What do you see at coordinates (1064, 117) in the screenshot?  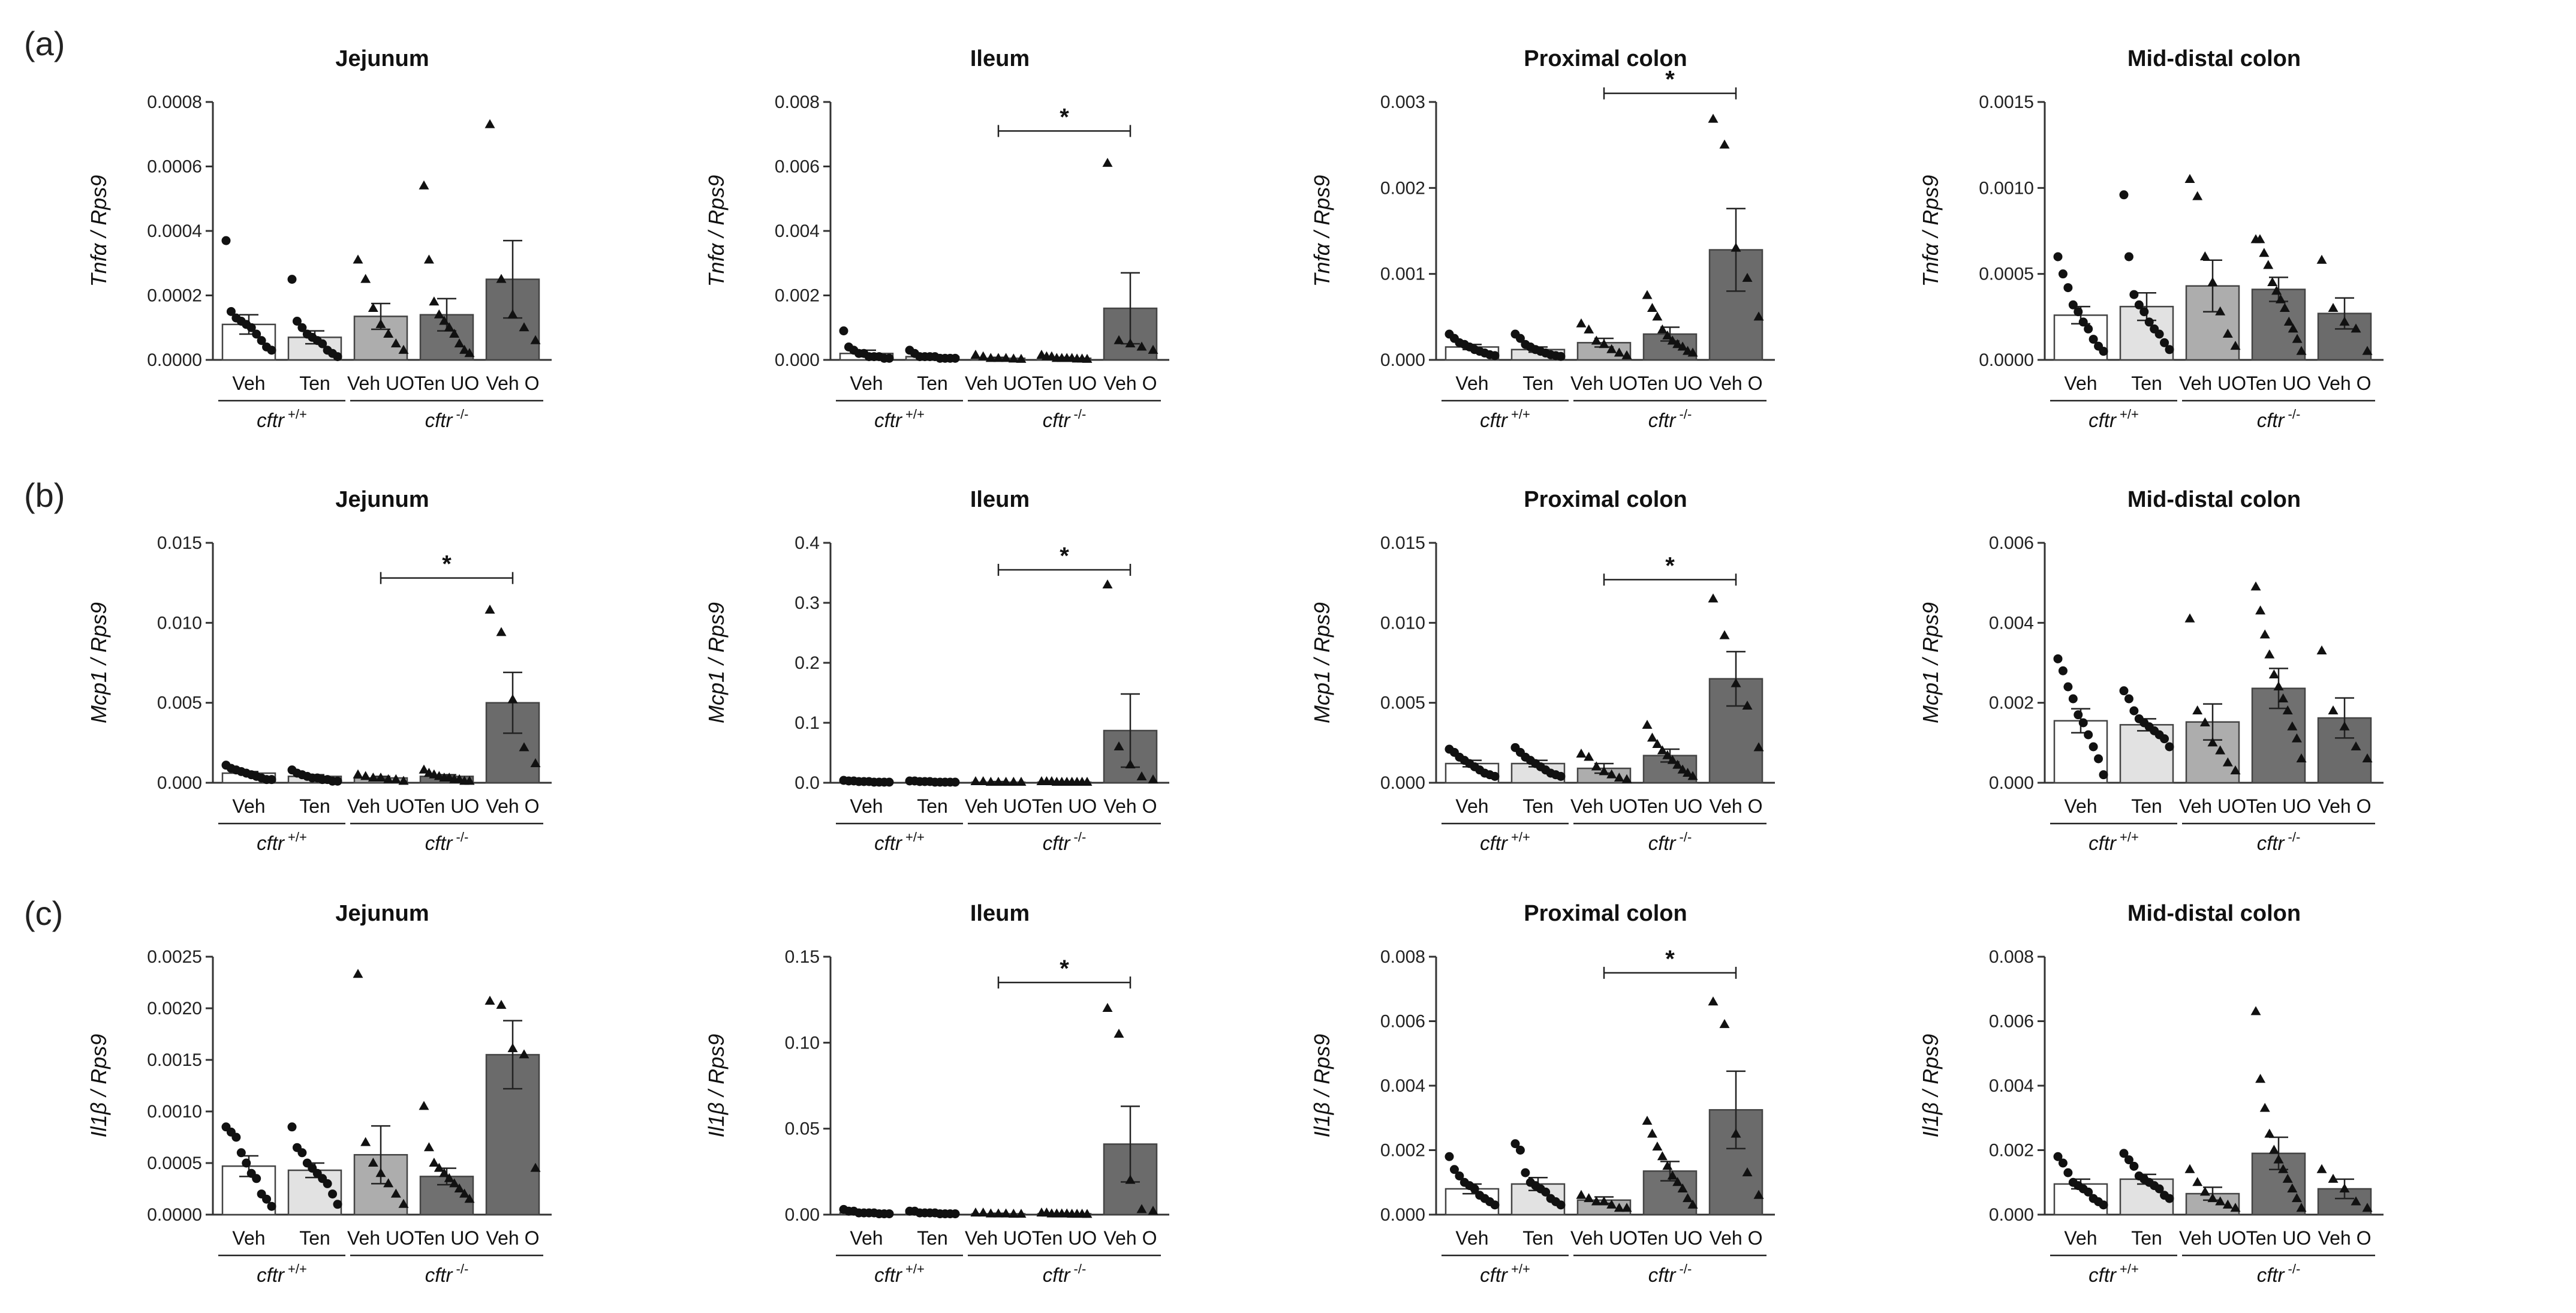 I see `significance-star: *` at bounding box center [1064, 117].